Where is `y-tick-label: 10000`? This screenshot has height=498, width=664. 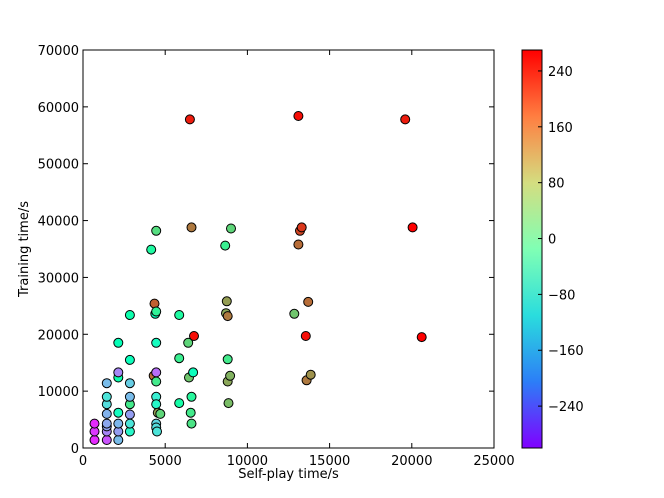
y-tick-label: 10000 is located at coordinates (58, 392).